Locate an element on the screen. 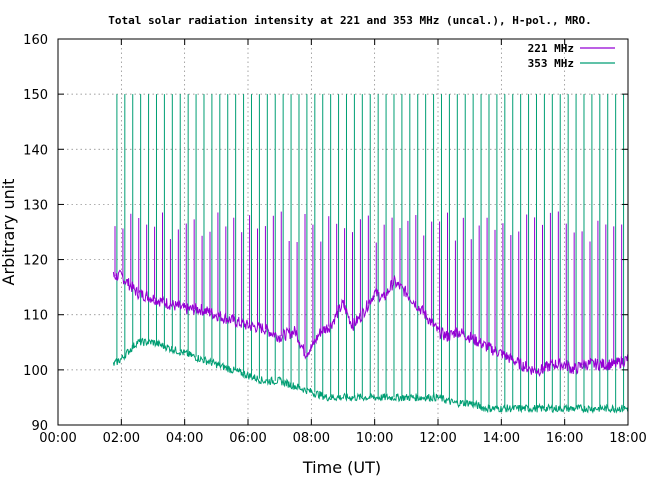 This screenshot has width=650, height=480. legend-label-353: 353 MHz is located at coordinates (551, 63).